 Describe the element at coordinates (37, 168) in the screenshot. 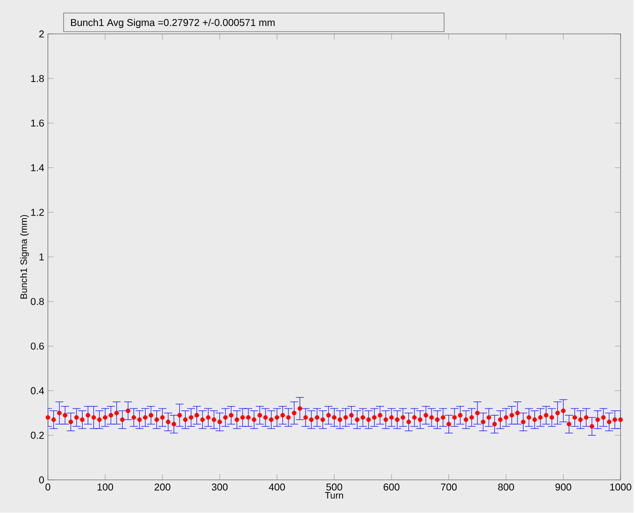

I see `y-tick-label: 1.4` at that location.